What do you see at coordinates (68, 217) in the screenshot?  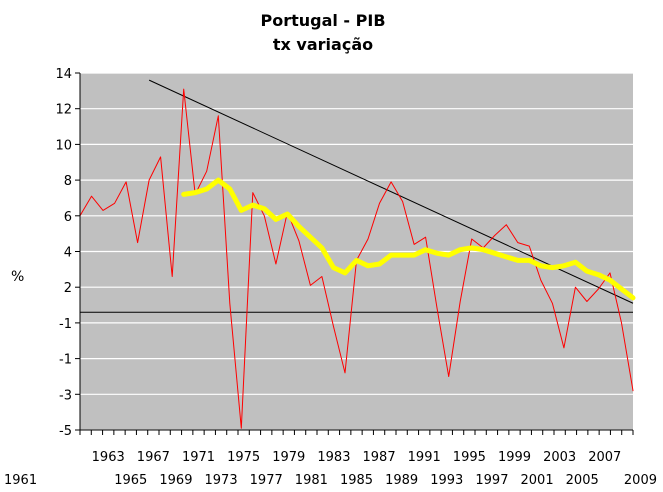 I see `y-tick-label: 6` at bounding box center [68, 217].